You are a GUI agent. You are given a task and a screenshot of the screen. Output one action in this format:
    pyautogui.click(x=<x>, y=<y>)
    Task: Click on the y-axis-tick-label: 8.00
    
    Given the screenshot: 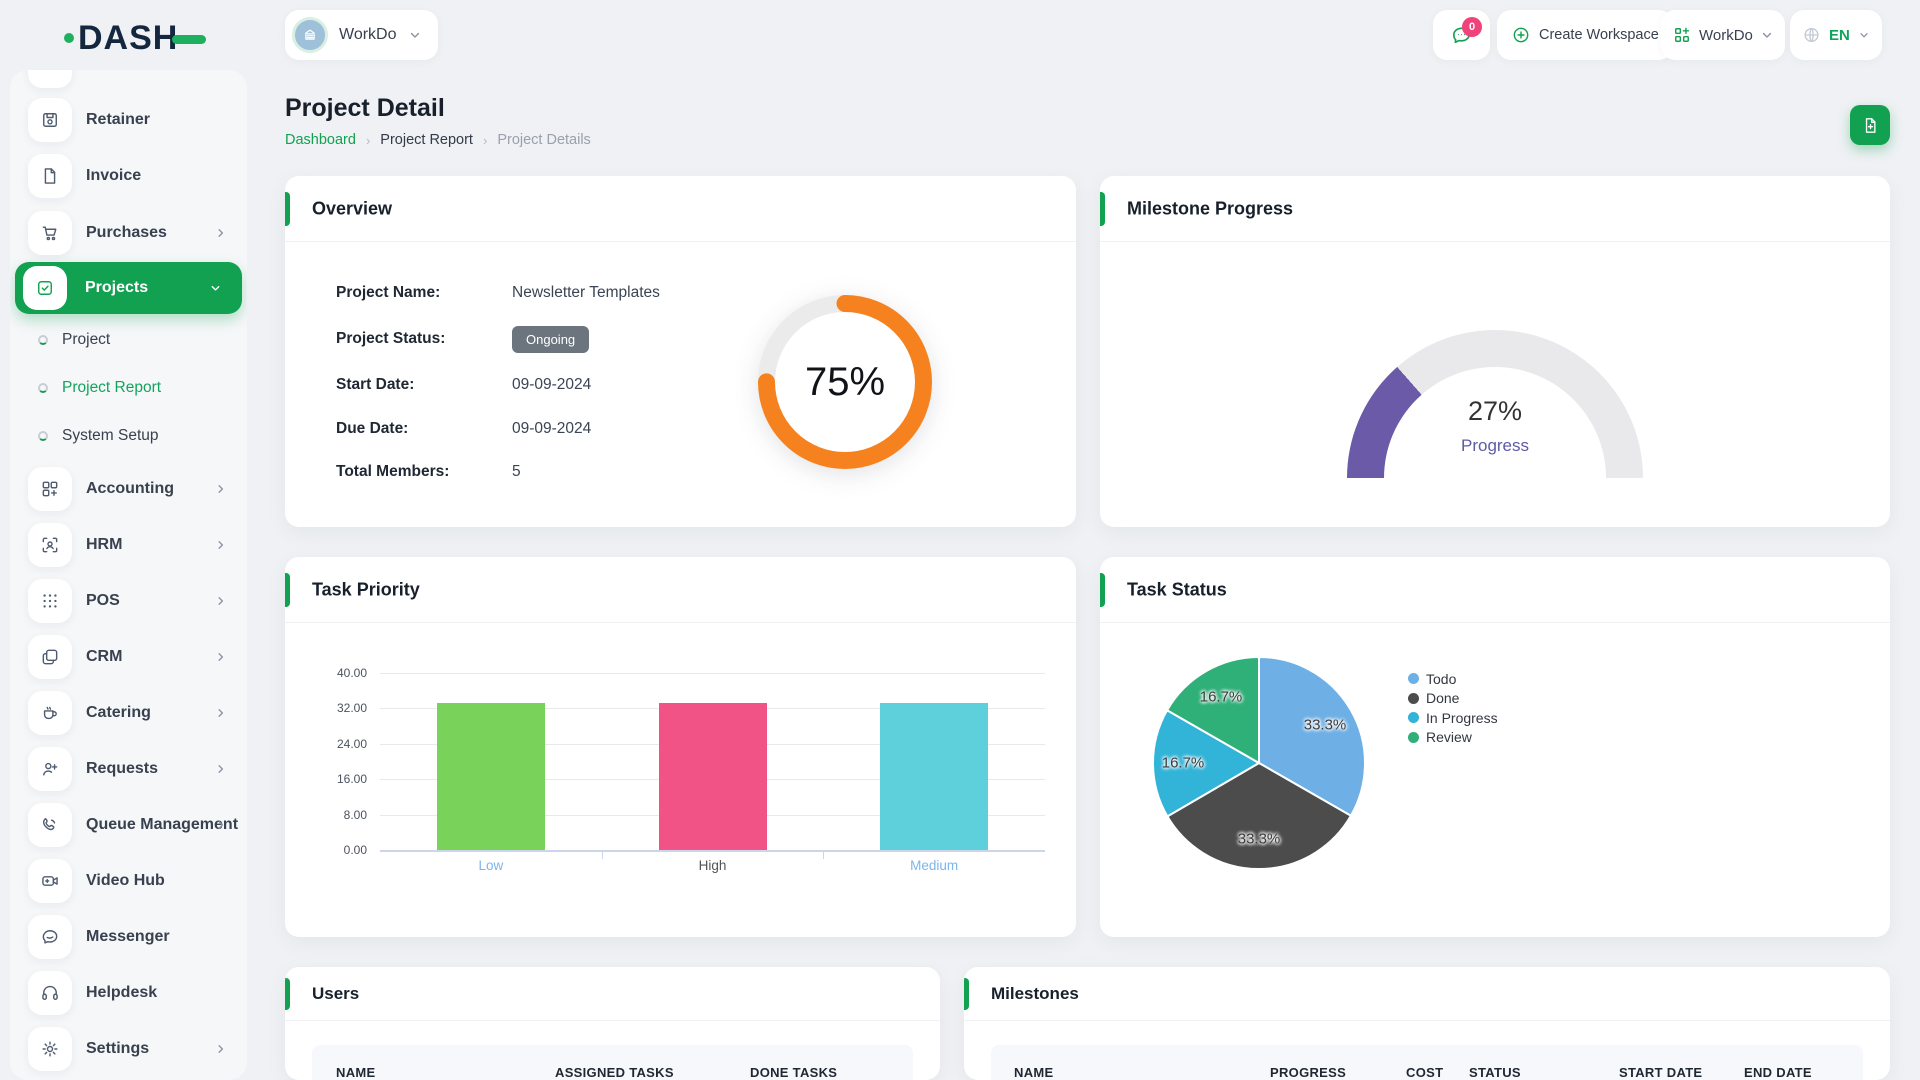 What is the action you would take?
    pyautogui.click(x=355, y=814)
    